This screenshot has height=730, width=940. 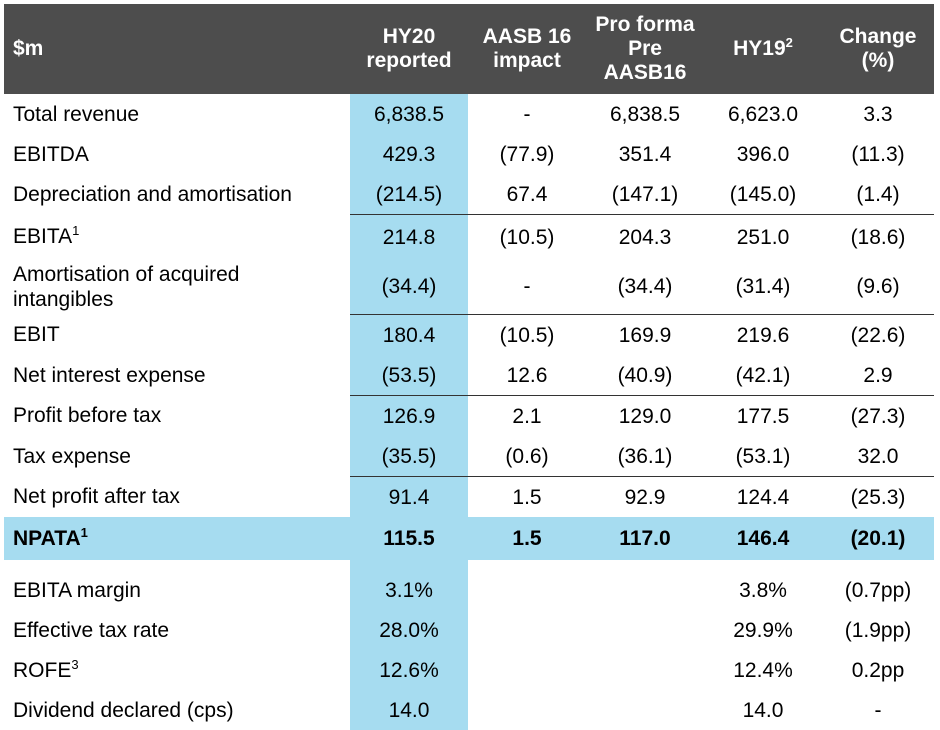 What do you see at coordinates (109, 375) in the screenshot?
I see `row-label: Net interest expense` at bounding box center [109, 375].